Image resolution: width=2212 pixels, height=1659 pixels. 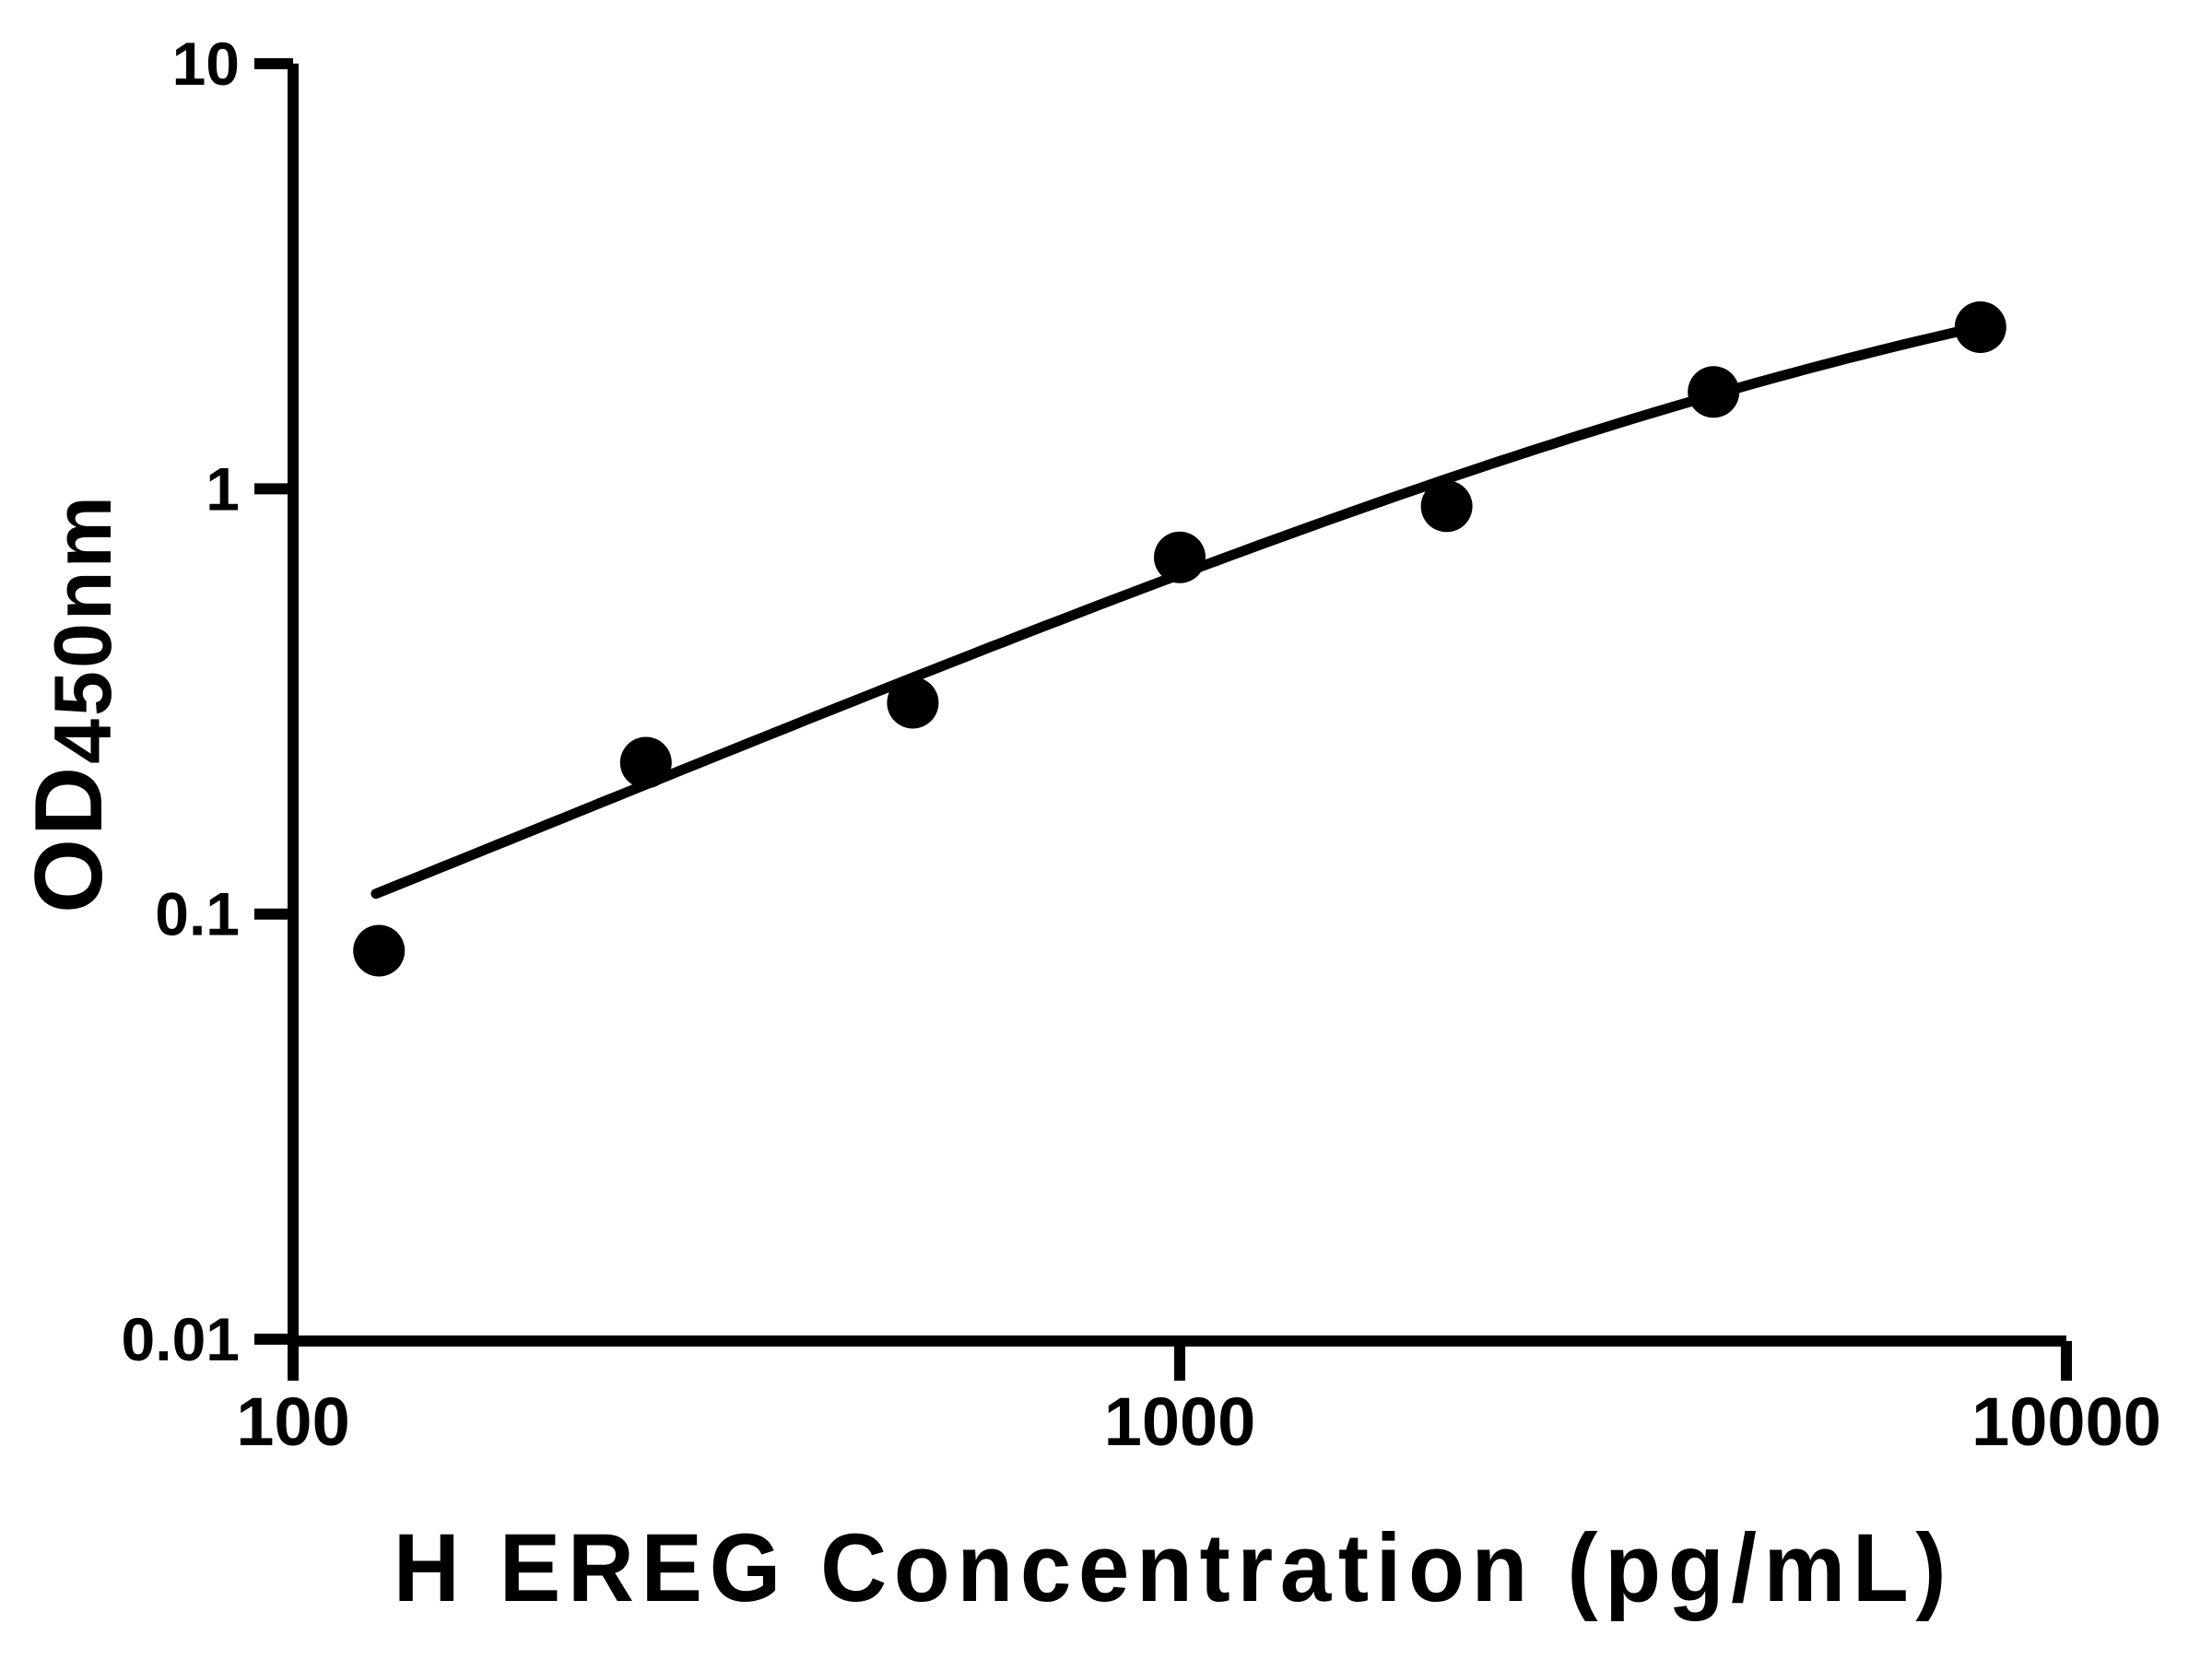 I want to click on y-axis-title: OD 450nm, so click(x=74, y=703).